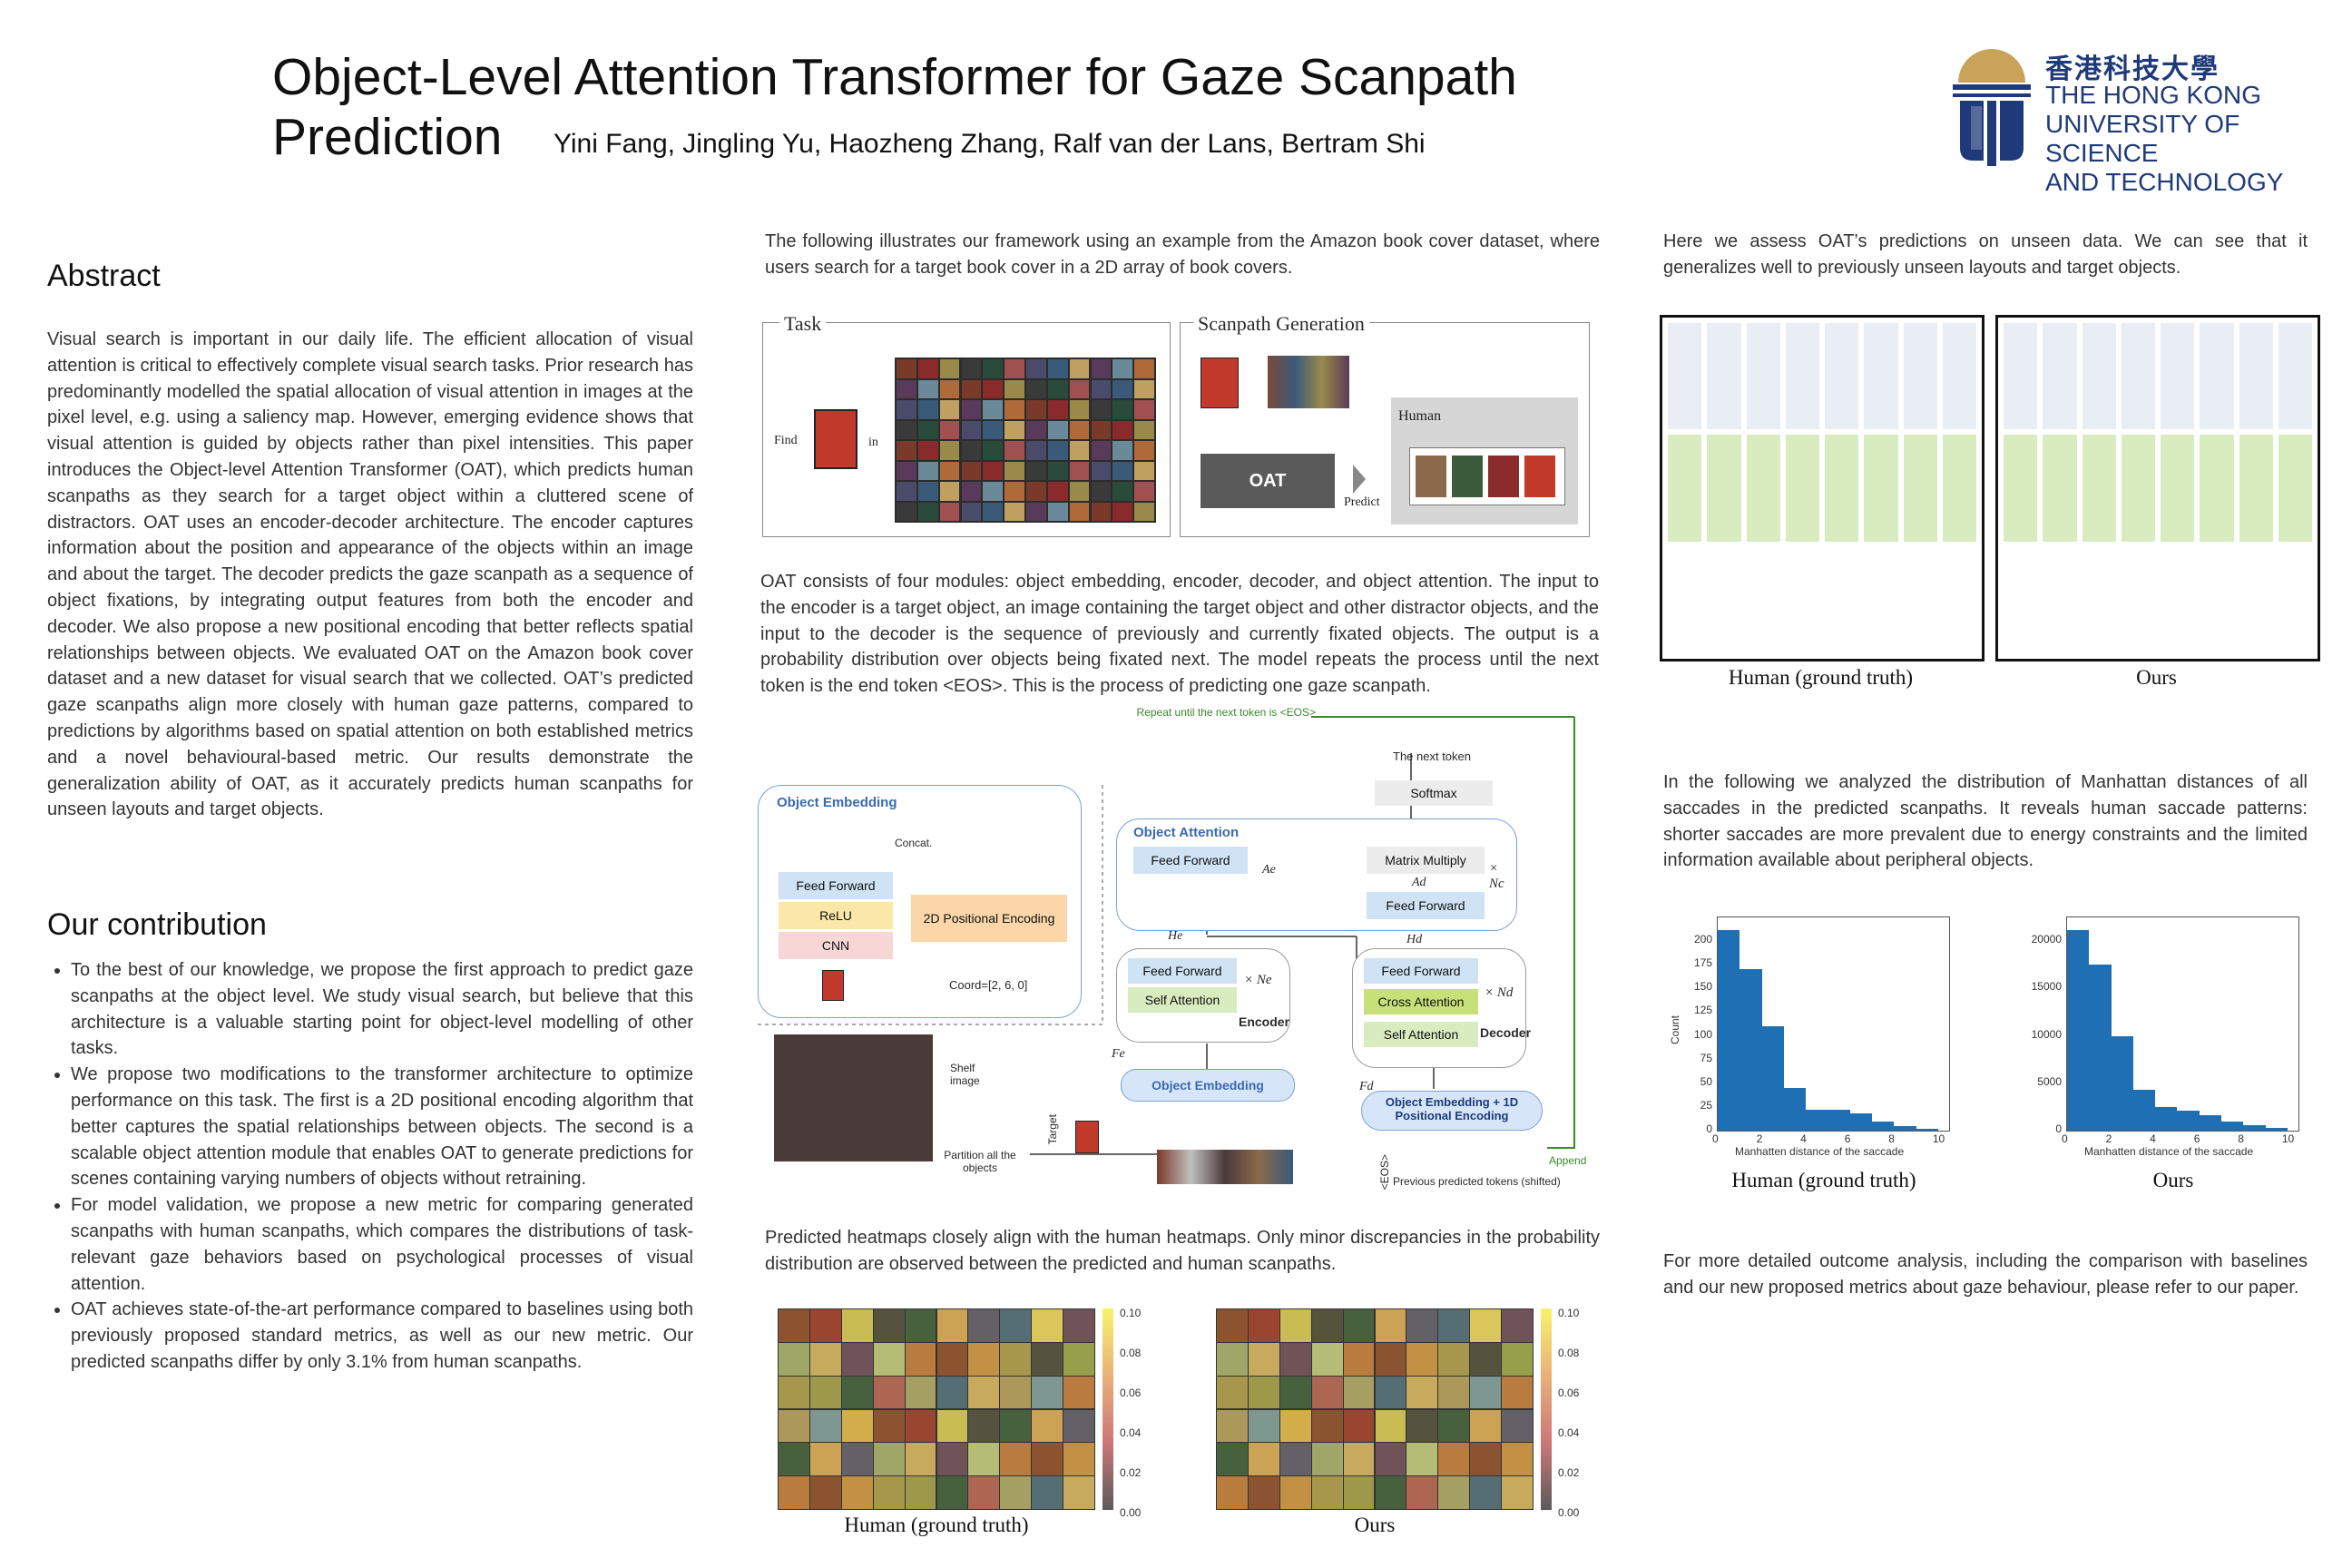  Describe the element at coordinates (1118, 1054) in the screenshot. I see `fe-label: Fe` at that location.